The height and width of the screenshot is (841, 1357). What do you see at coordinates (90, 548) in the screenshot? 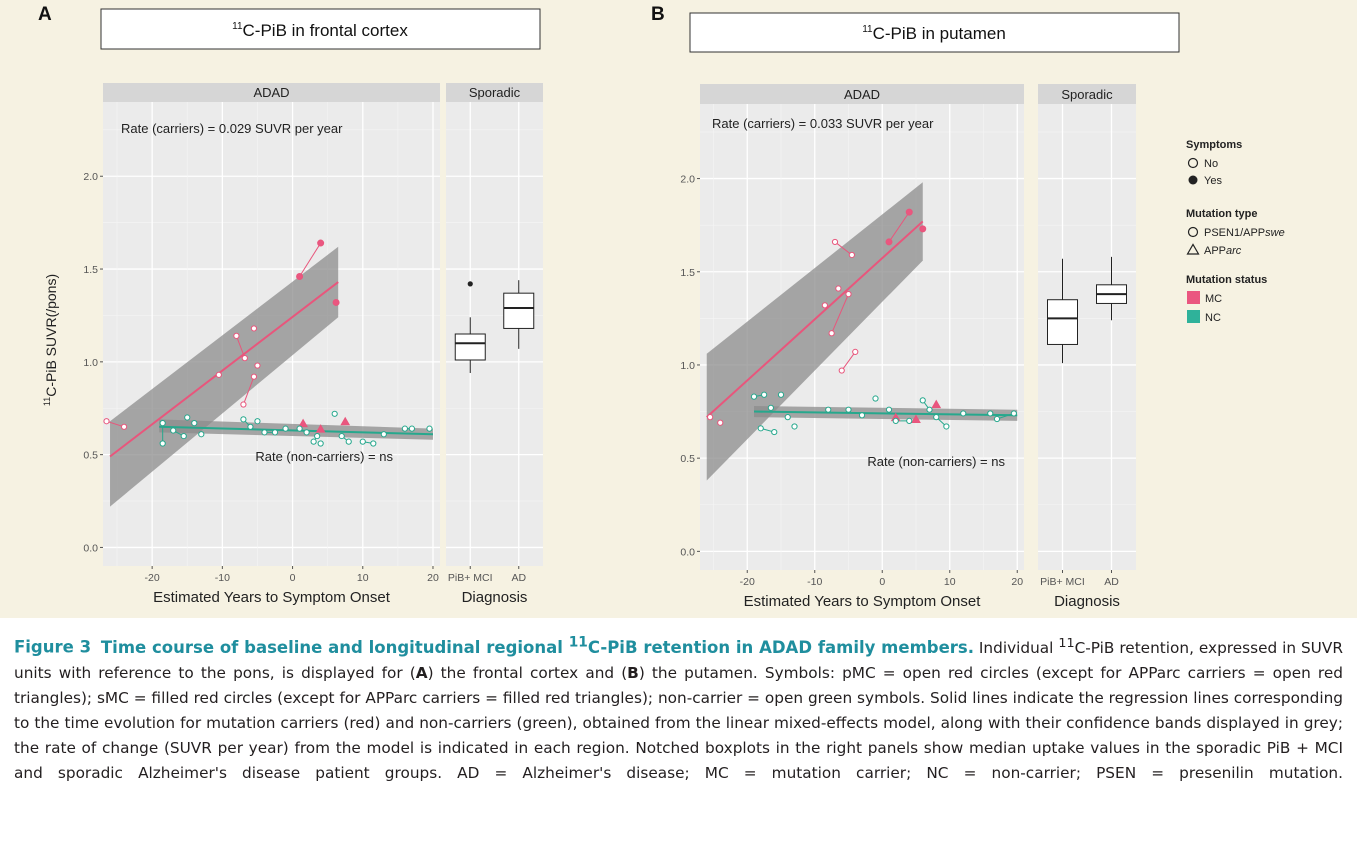
I see `panel-a-y-tick-label: 0.0` at bounding box center [90, 548].